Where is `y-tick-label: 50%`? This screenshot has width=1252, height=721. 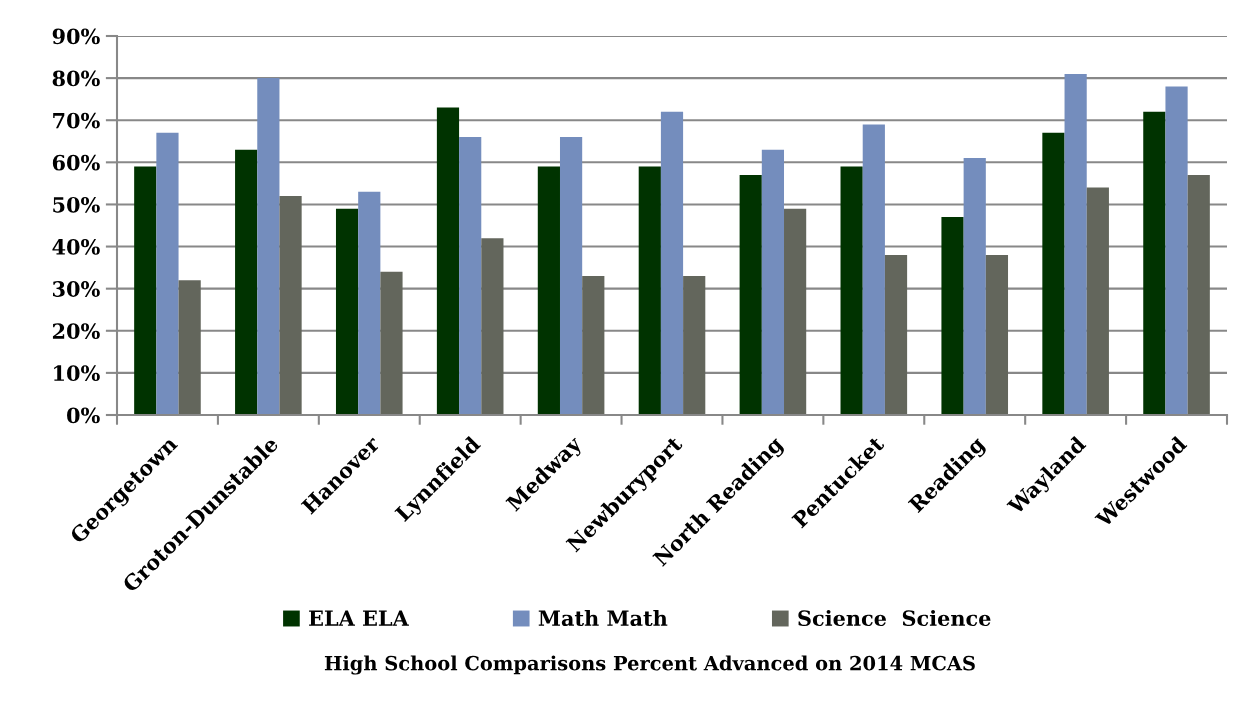
y-tick-label: 50% is located at coordinates (76, 204).